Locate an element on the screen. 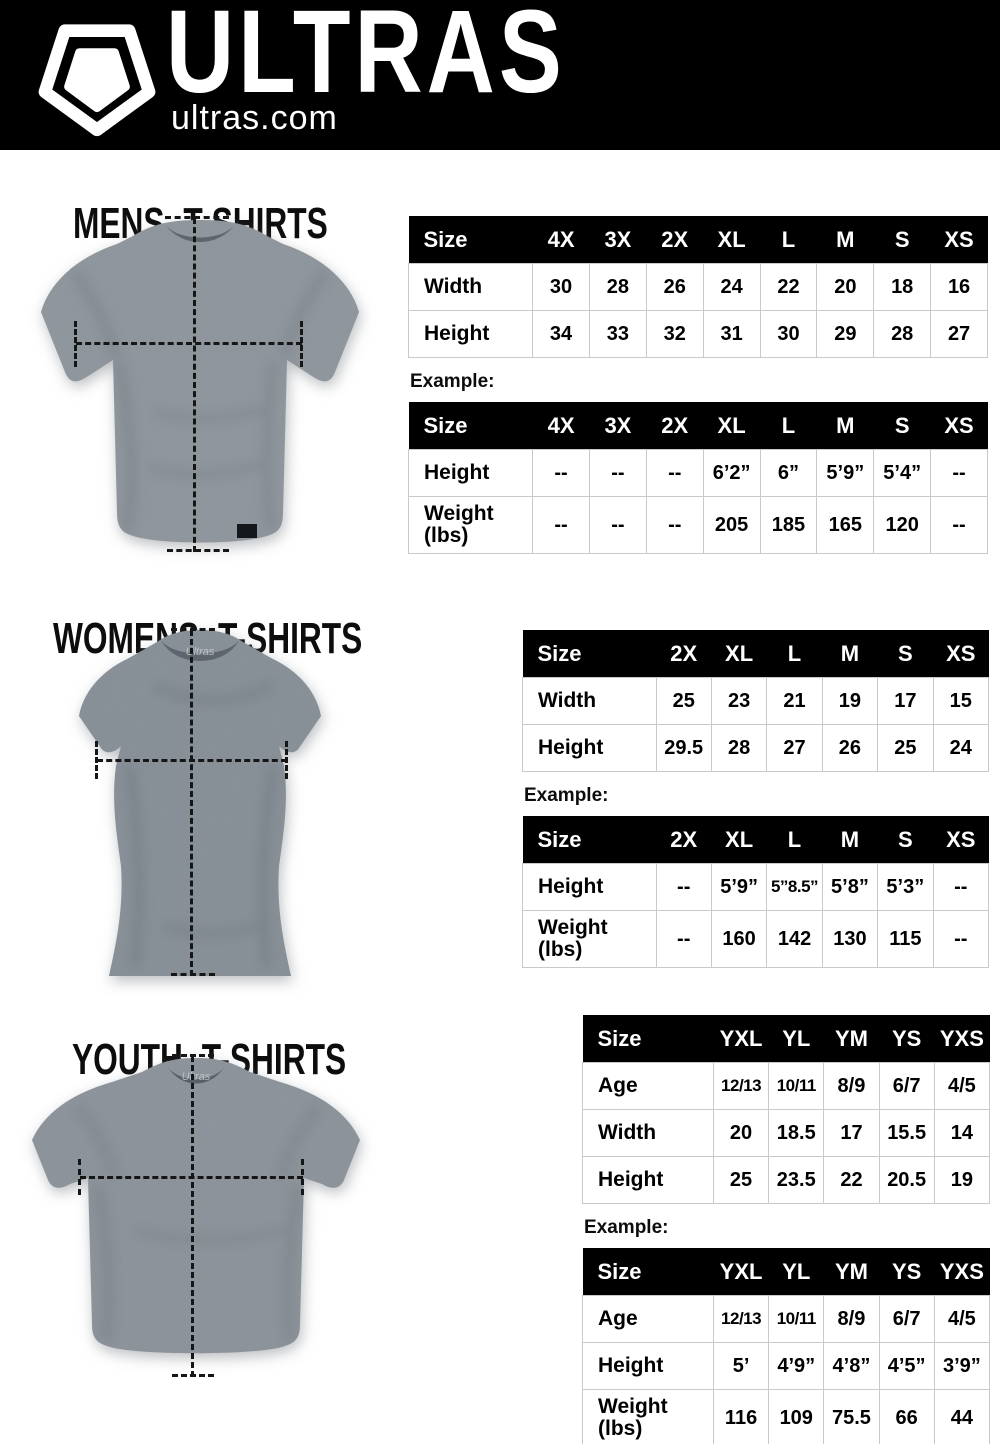 The height and width of the screenshot is (1444, 1000). size-value: 22 is located at coordinates (851, 1180).